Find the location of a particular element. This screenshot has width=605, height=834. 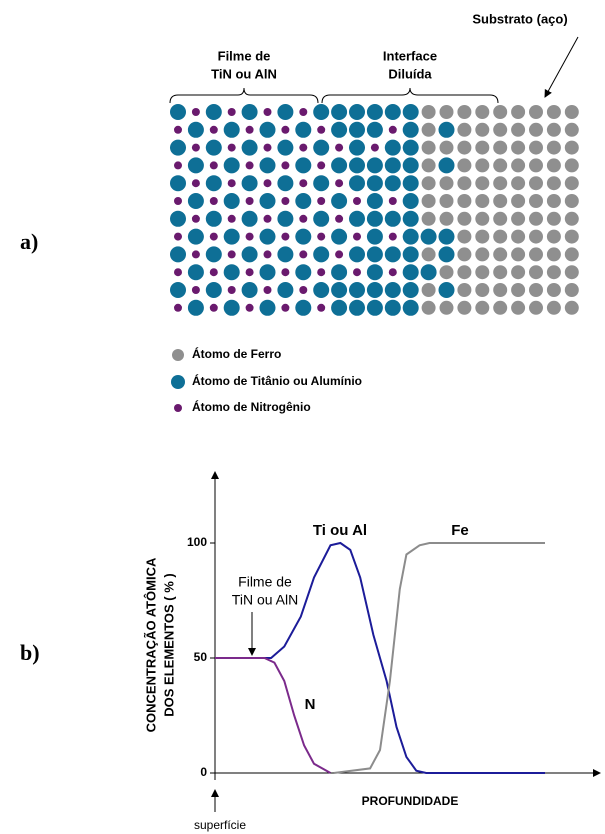

y-axis-label: CONCENTRAÇÃO ATÔMICA is located at coordinates (150, 644).